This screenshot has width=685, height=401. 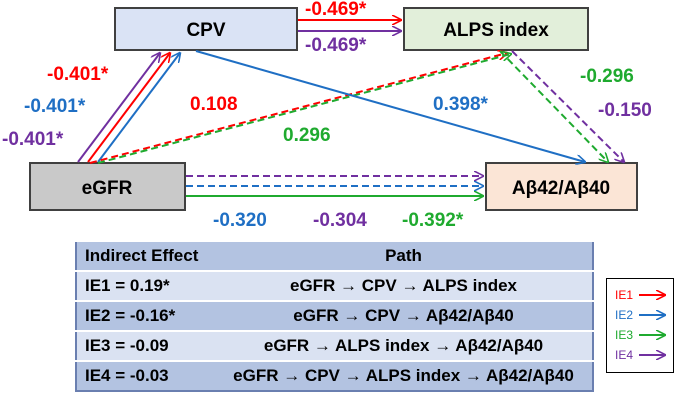 I want to click on legend-item-ie3: IE3, so click(x=640, y=335).